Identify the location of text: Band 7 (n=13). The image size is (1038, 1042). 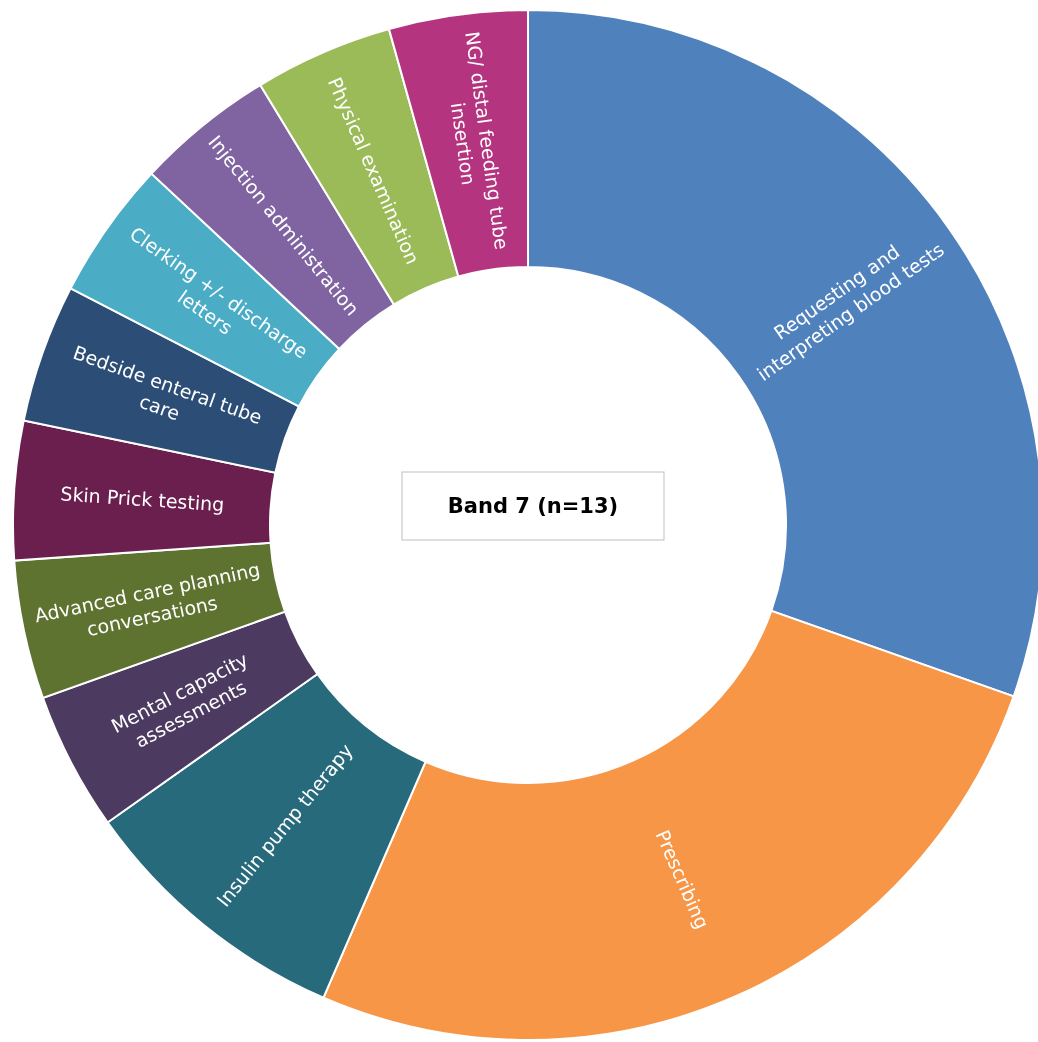
(533, 506).